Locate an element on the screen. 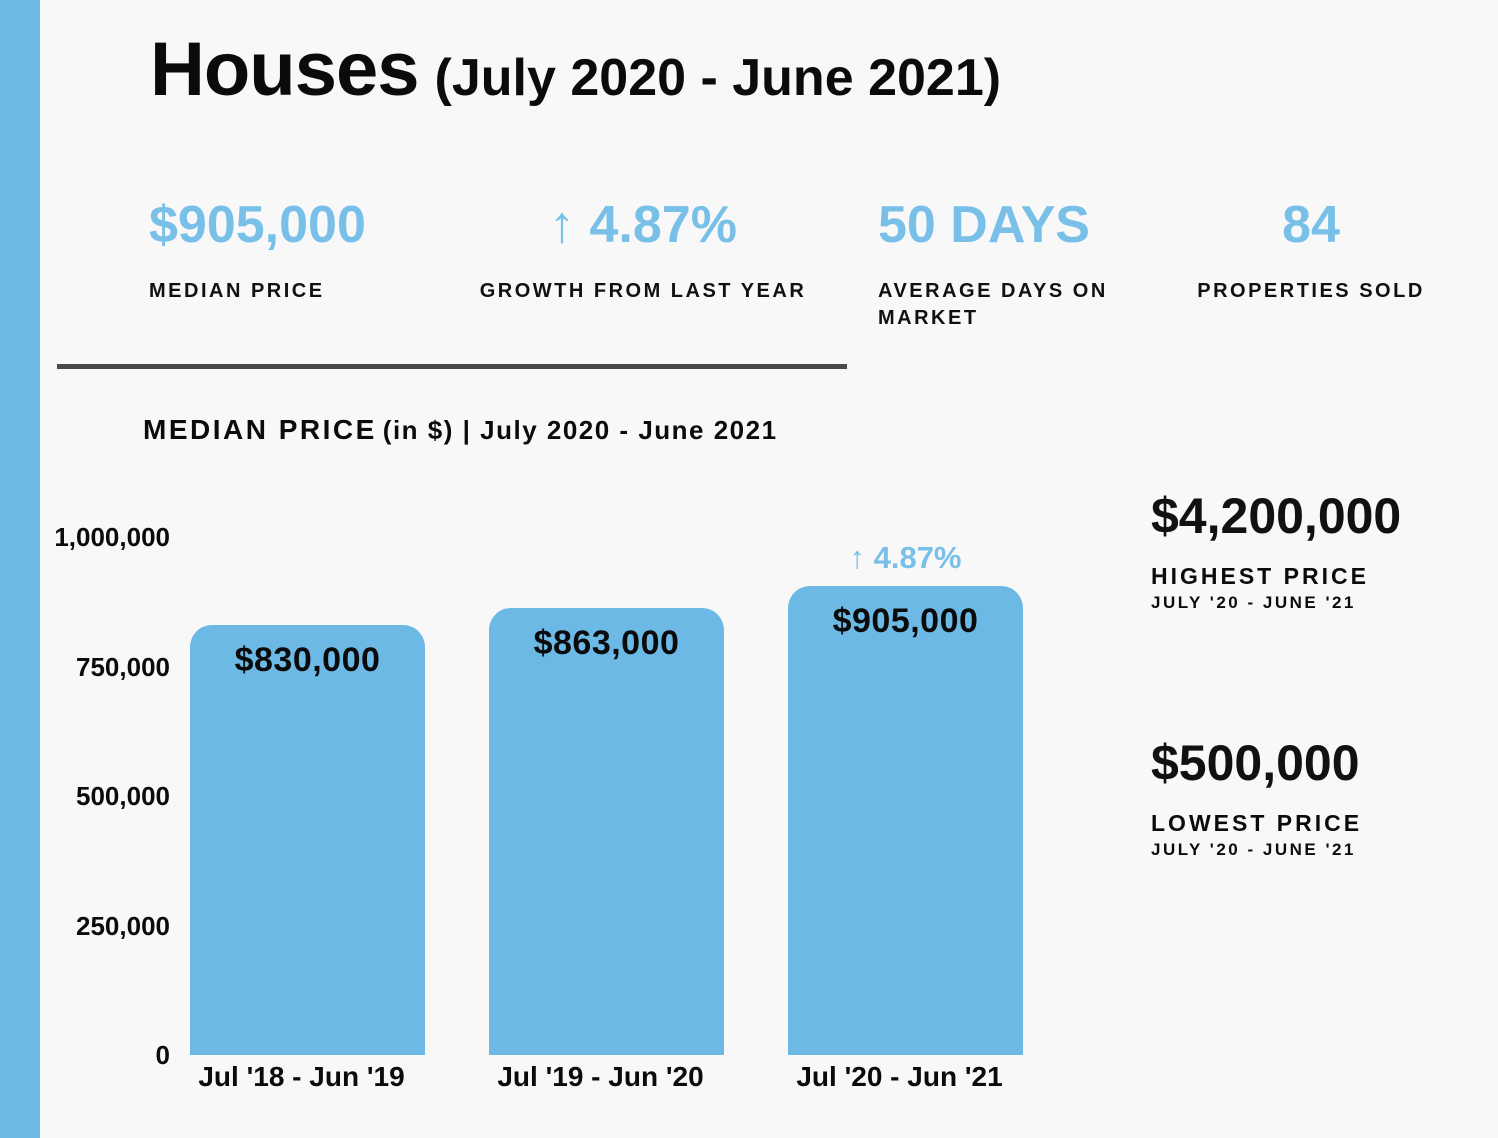 The width and height of the screenshot is (1498, 1138). bar-jul20-jun21: ↑ 4.87% $905,000 is located at coordinates (905, 796).